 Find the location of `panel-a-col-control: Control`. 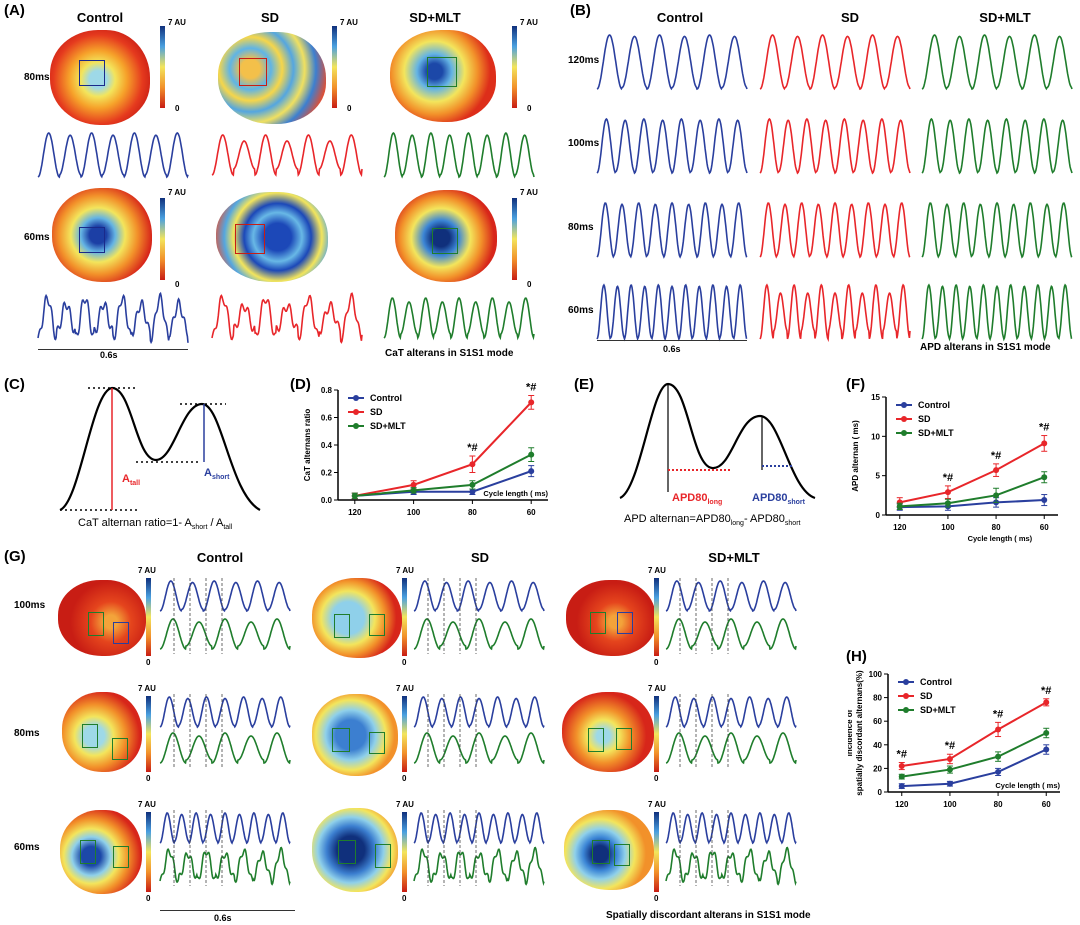

panel-a-col-control: Control is located at coordinates (100, 17).